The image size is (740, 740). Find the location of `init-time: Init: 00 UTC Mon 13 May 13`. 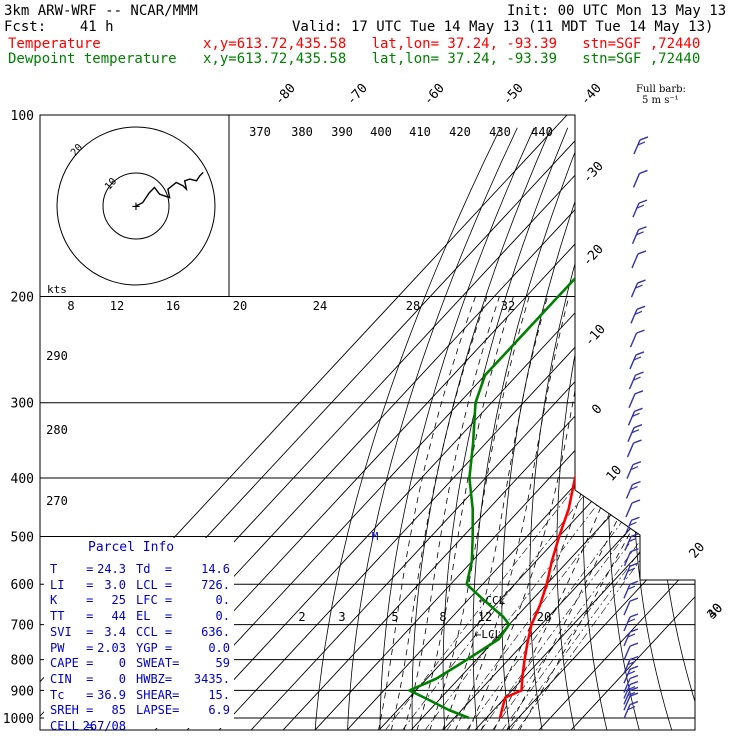

init-time: Init: 00 UTC Mon 13 May 13 is located at coordinates (617, 11).